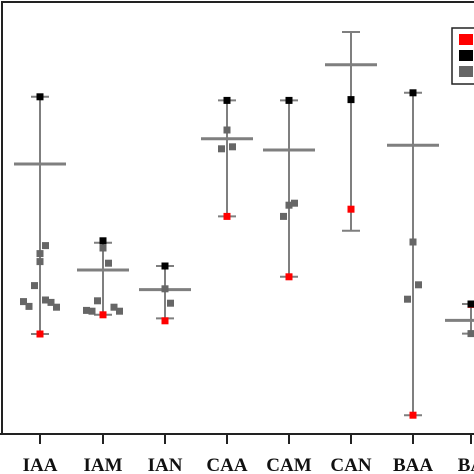 The height and width of the screenshot is (474, 474). What do you see at coordinates (413, 464) in the screenshot?
I see `x-tick-label: BAA` at bounding box center [413, 464].